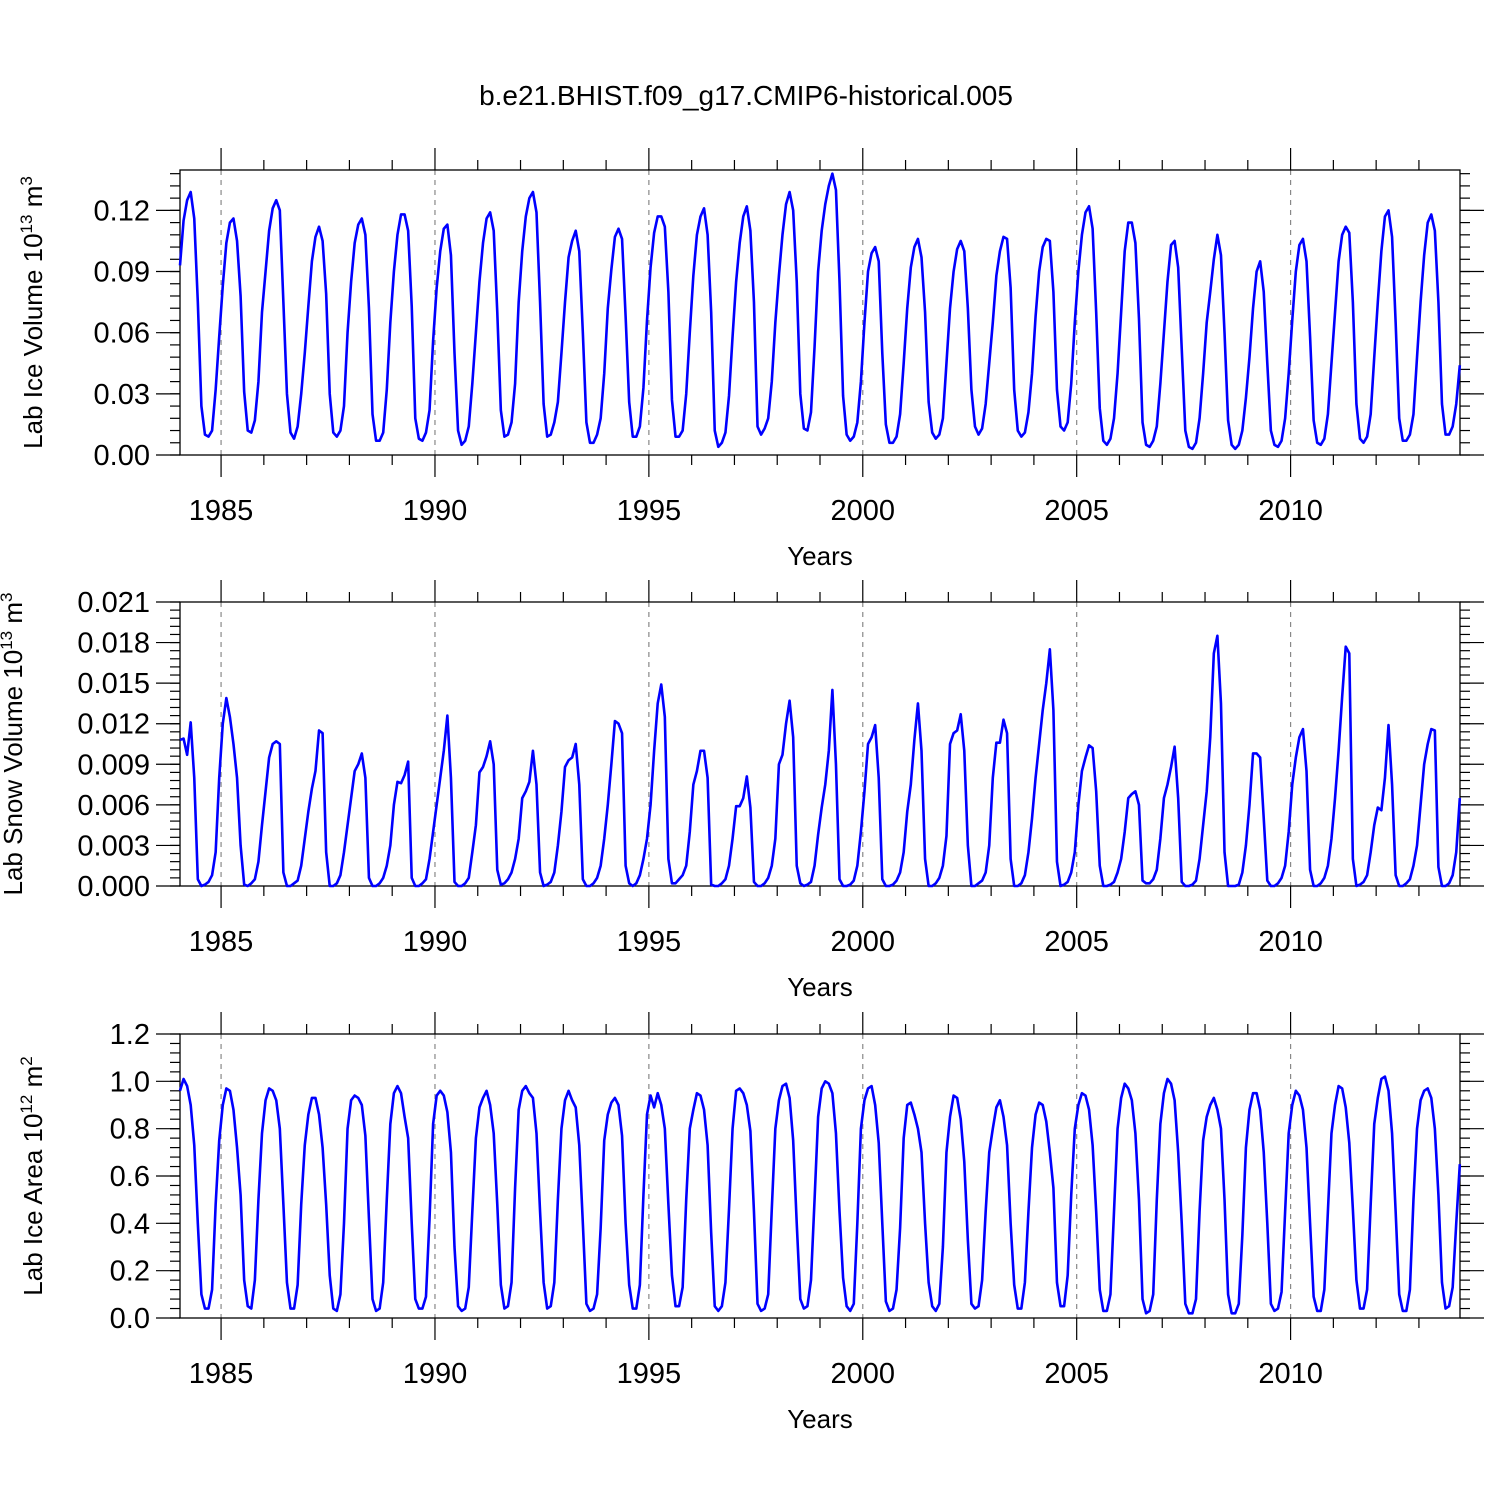  Describe the element at coordinates (122, 334) in the screenshot. I see `y-tick-label: 0.06` at that location.